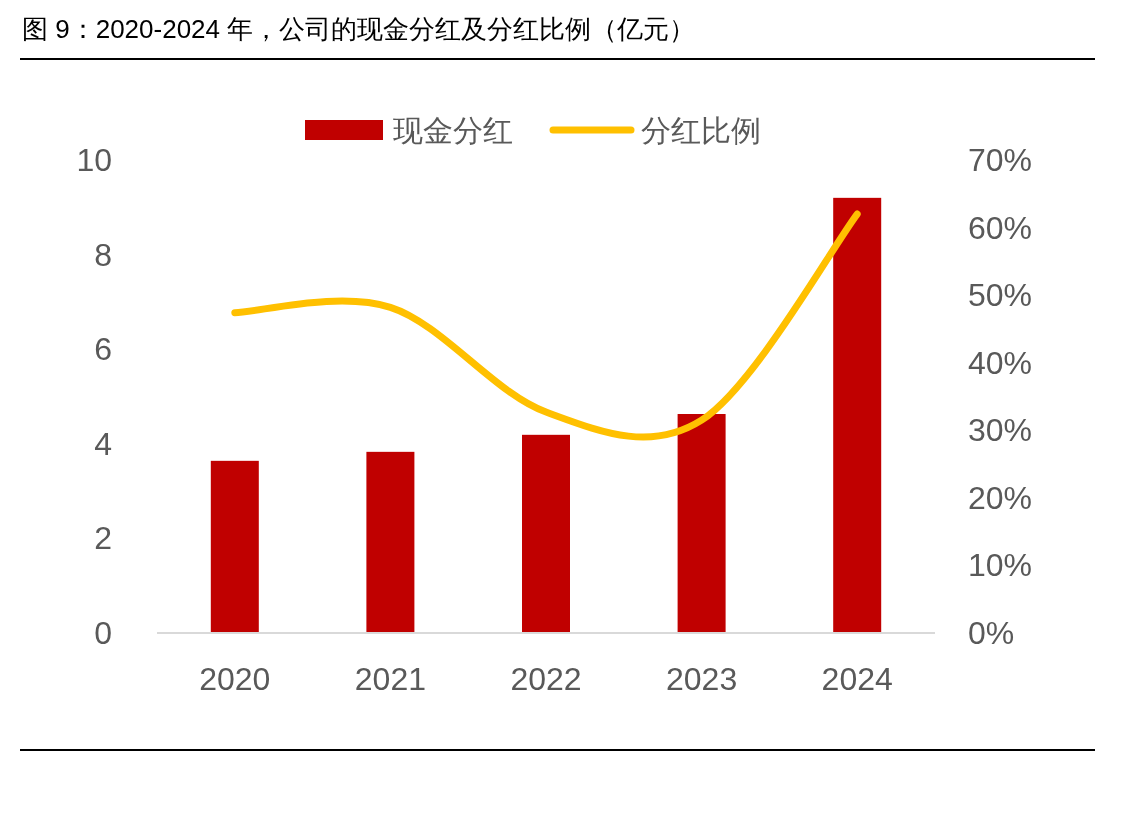 This screenshot has width=1144, height=818. What do you see at coordinates (1000, 497) in the screenshot?
I see `y2-tick-label: 20%` at bounding box center [1000, 497].